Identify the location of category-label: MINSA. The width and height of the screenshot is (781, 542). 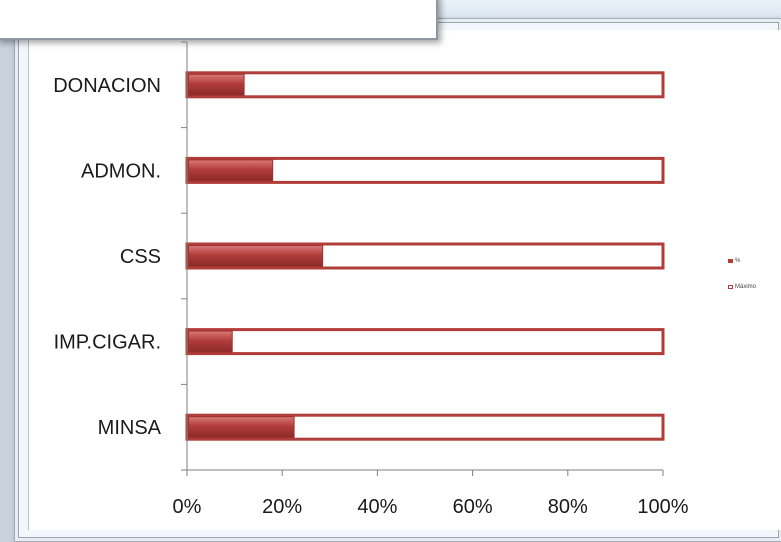
(130, 428).